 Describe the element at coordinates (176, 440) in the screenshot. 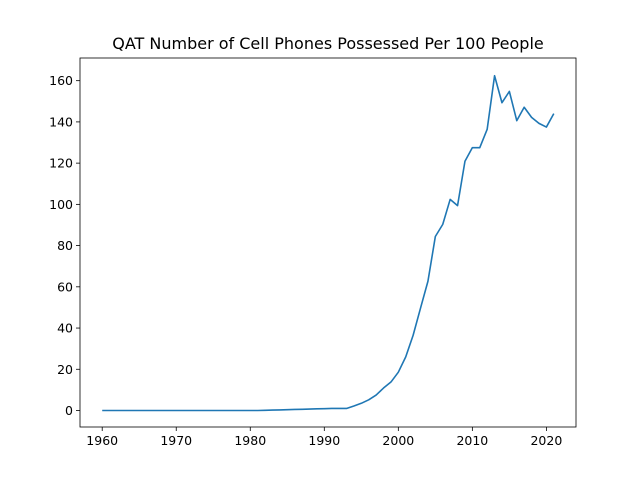

I see `x-tick-label: 1970` at that location.